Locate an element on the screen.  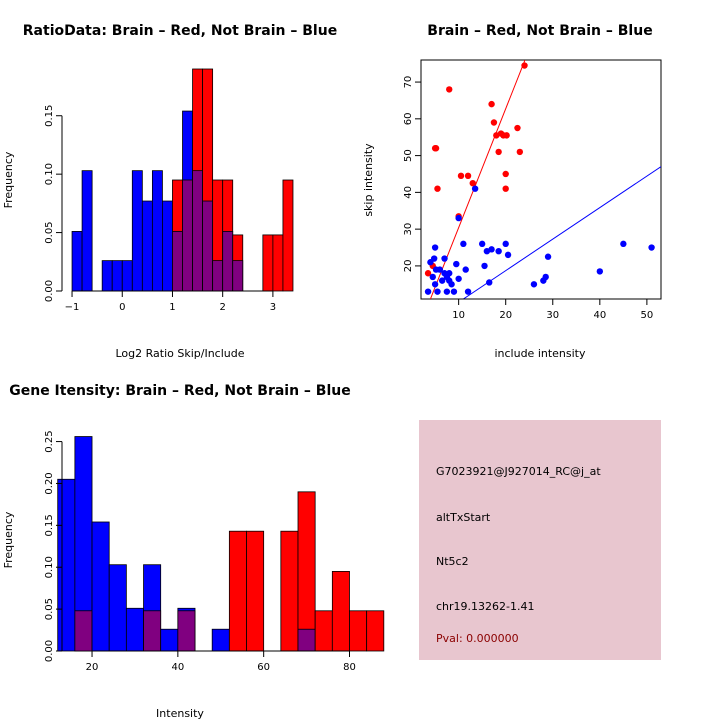
ratio-histogram-title: RatioData: Brain – Red, Not Brain – Blue is located at coordinates (180, 31).